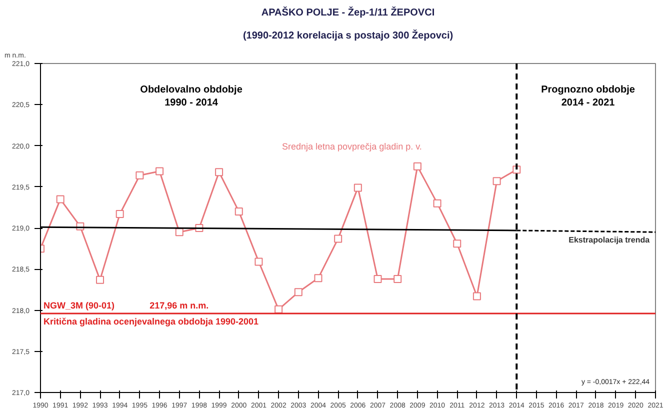  I want to click on chart-subtitle: (1990-2012 korelacija s postajo 300 Žepovci), so click(348, 36).